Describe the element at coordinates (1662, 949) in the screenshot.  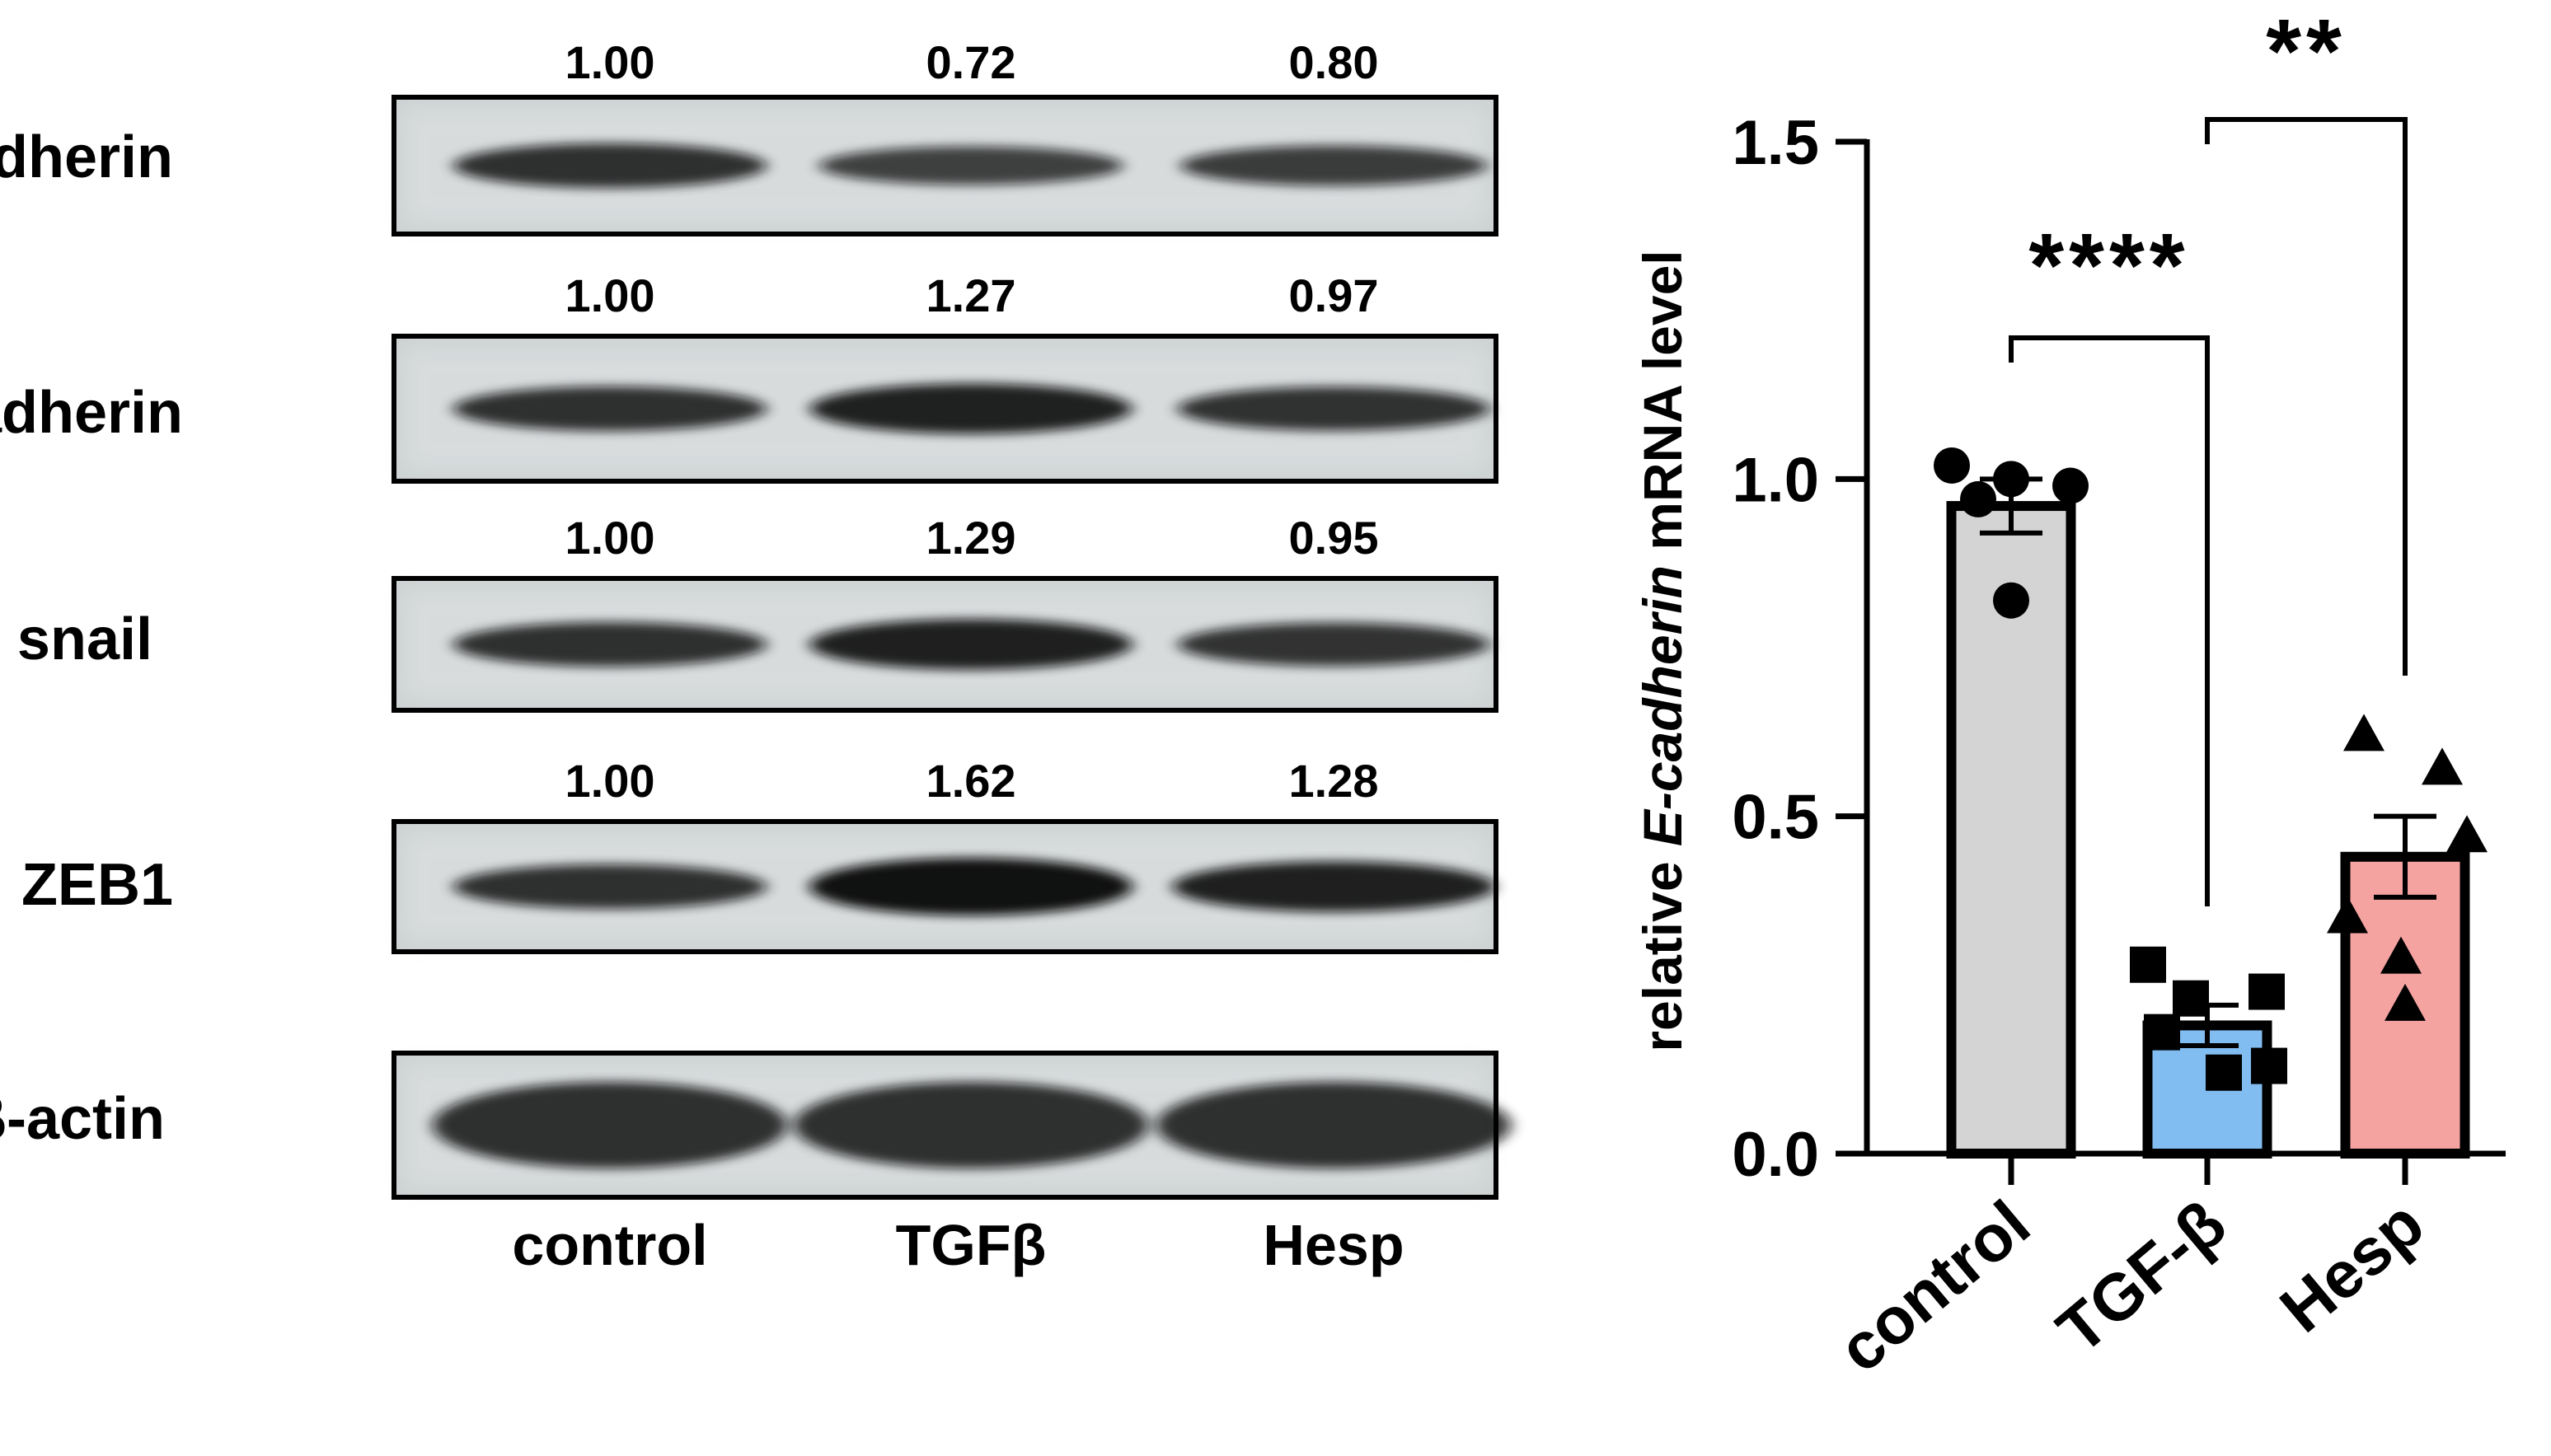
I see `y-axis-label-prefix: relative` at that location.